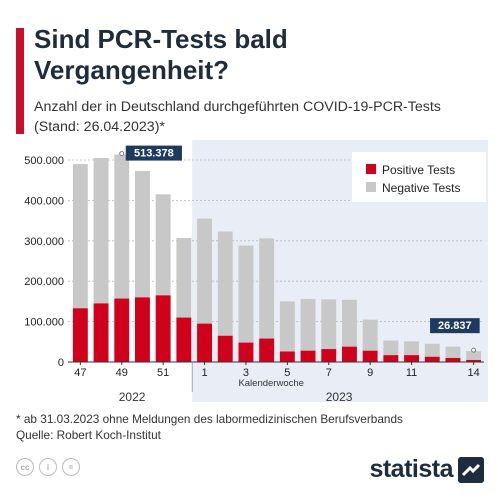 The height and width of the screenshot is (498, 498). I want to click on chart-title: Sind PCR-Tests bald Vergangenheit?, so click(161, 54).